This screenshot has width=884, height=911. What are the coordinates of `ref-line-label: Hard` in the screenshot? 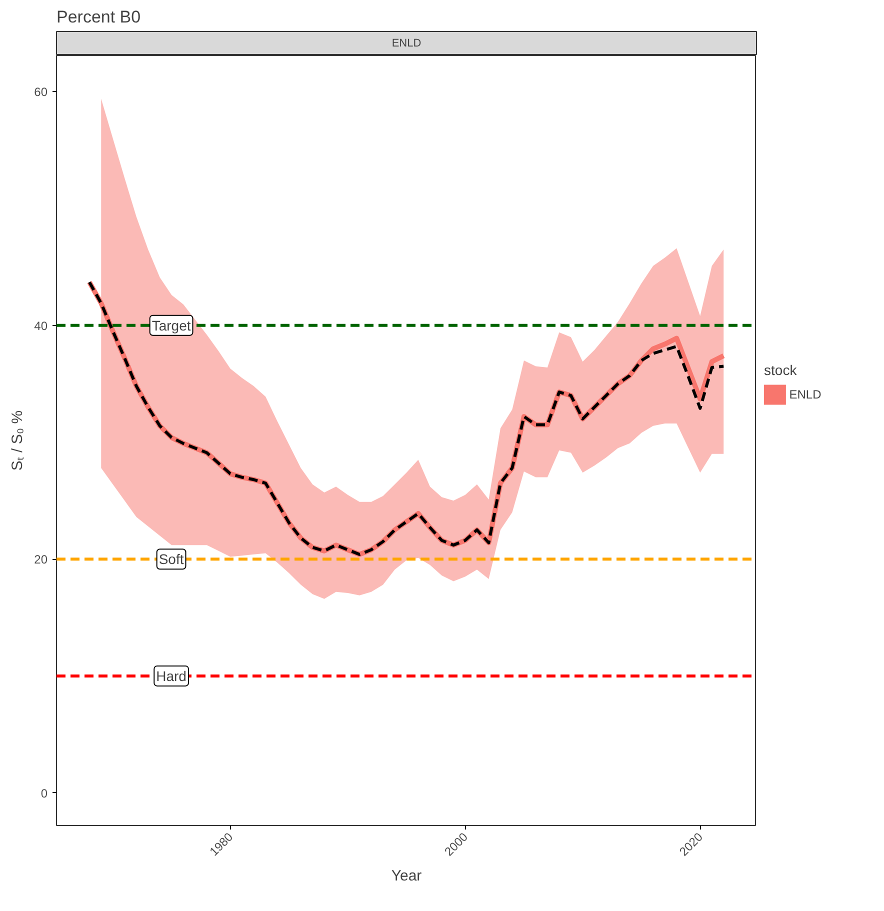 It's located at (171, 676).